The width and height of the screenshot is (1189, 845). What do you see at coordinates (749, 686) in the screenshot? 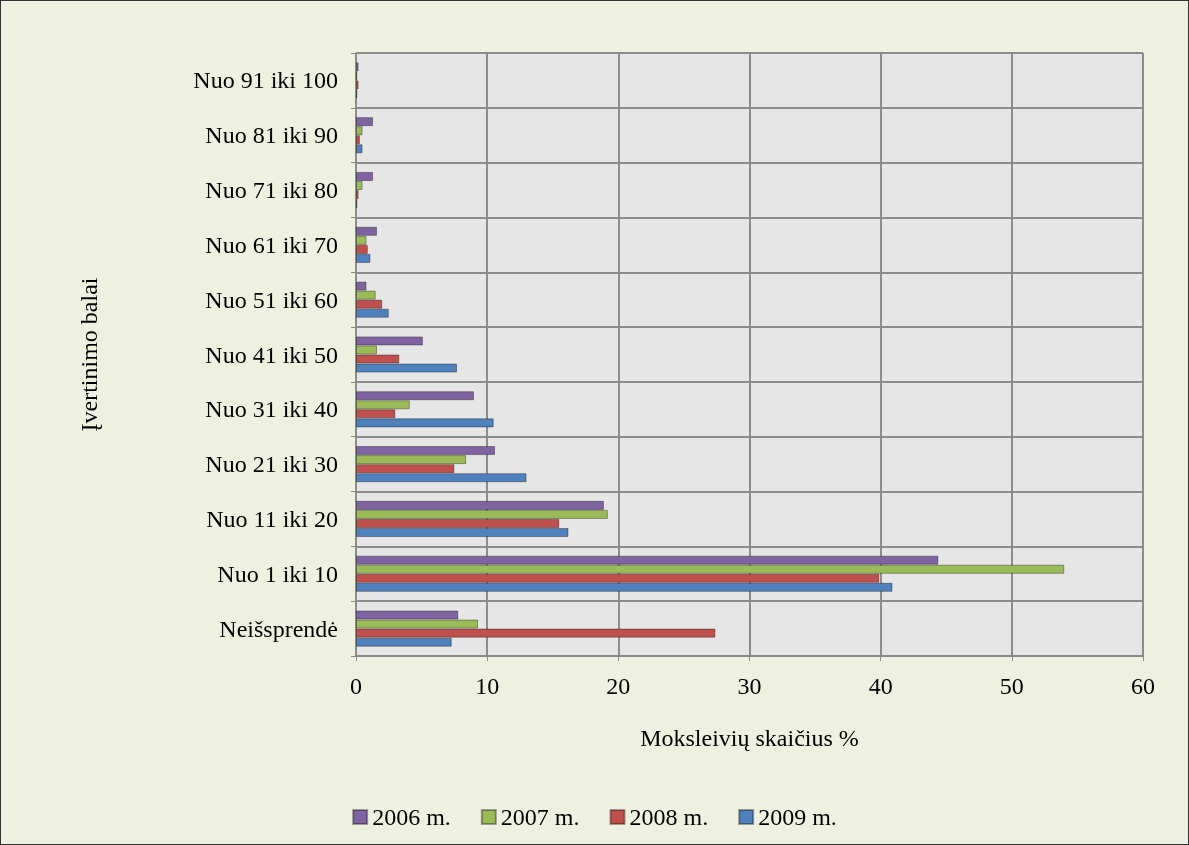
I see `x-tick-label: 30` at bounding box center [749, 686].